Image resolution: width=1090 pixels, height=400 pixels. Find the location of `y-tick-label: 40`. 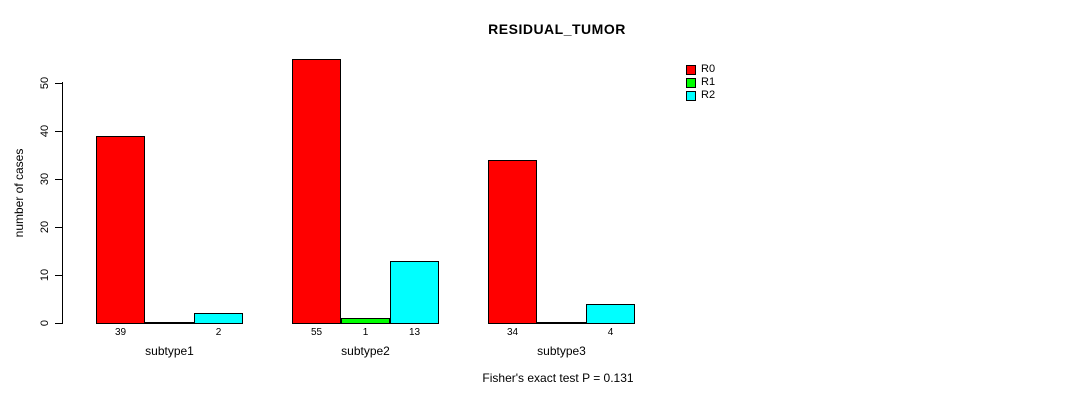

y-tick-label: 40 is located at coordinates (45, 131).